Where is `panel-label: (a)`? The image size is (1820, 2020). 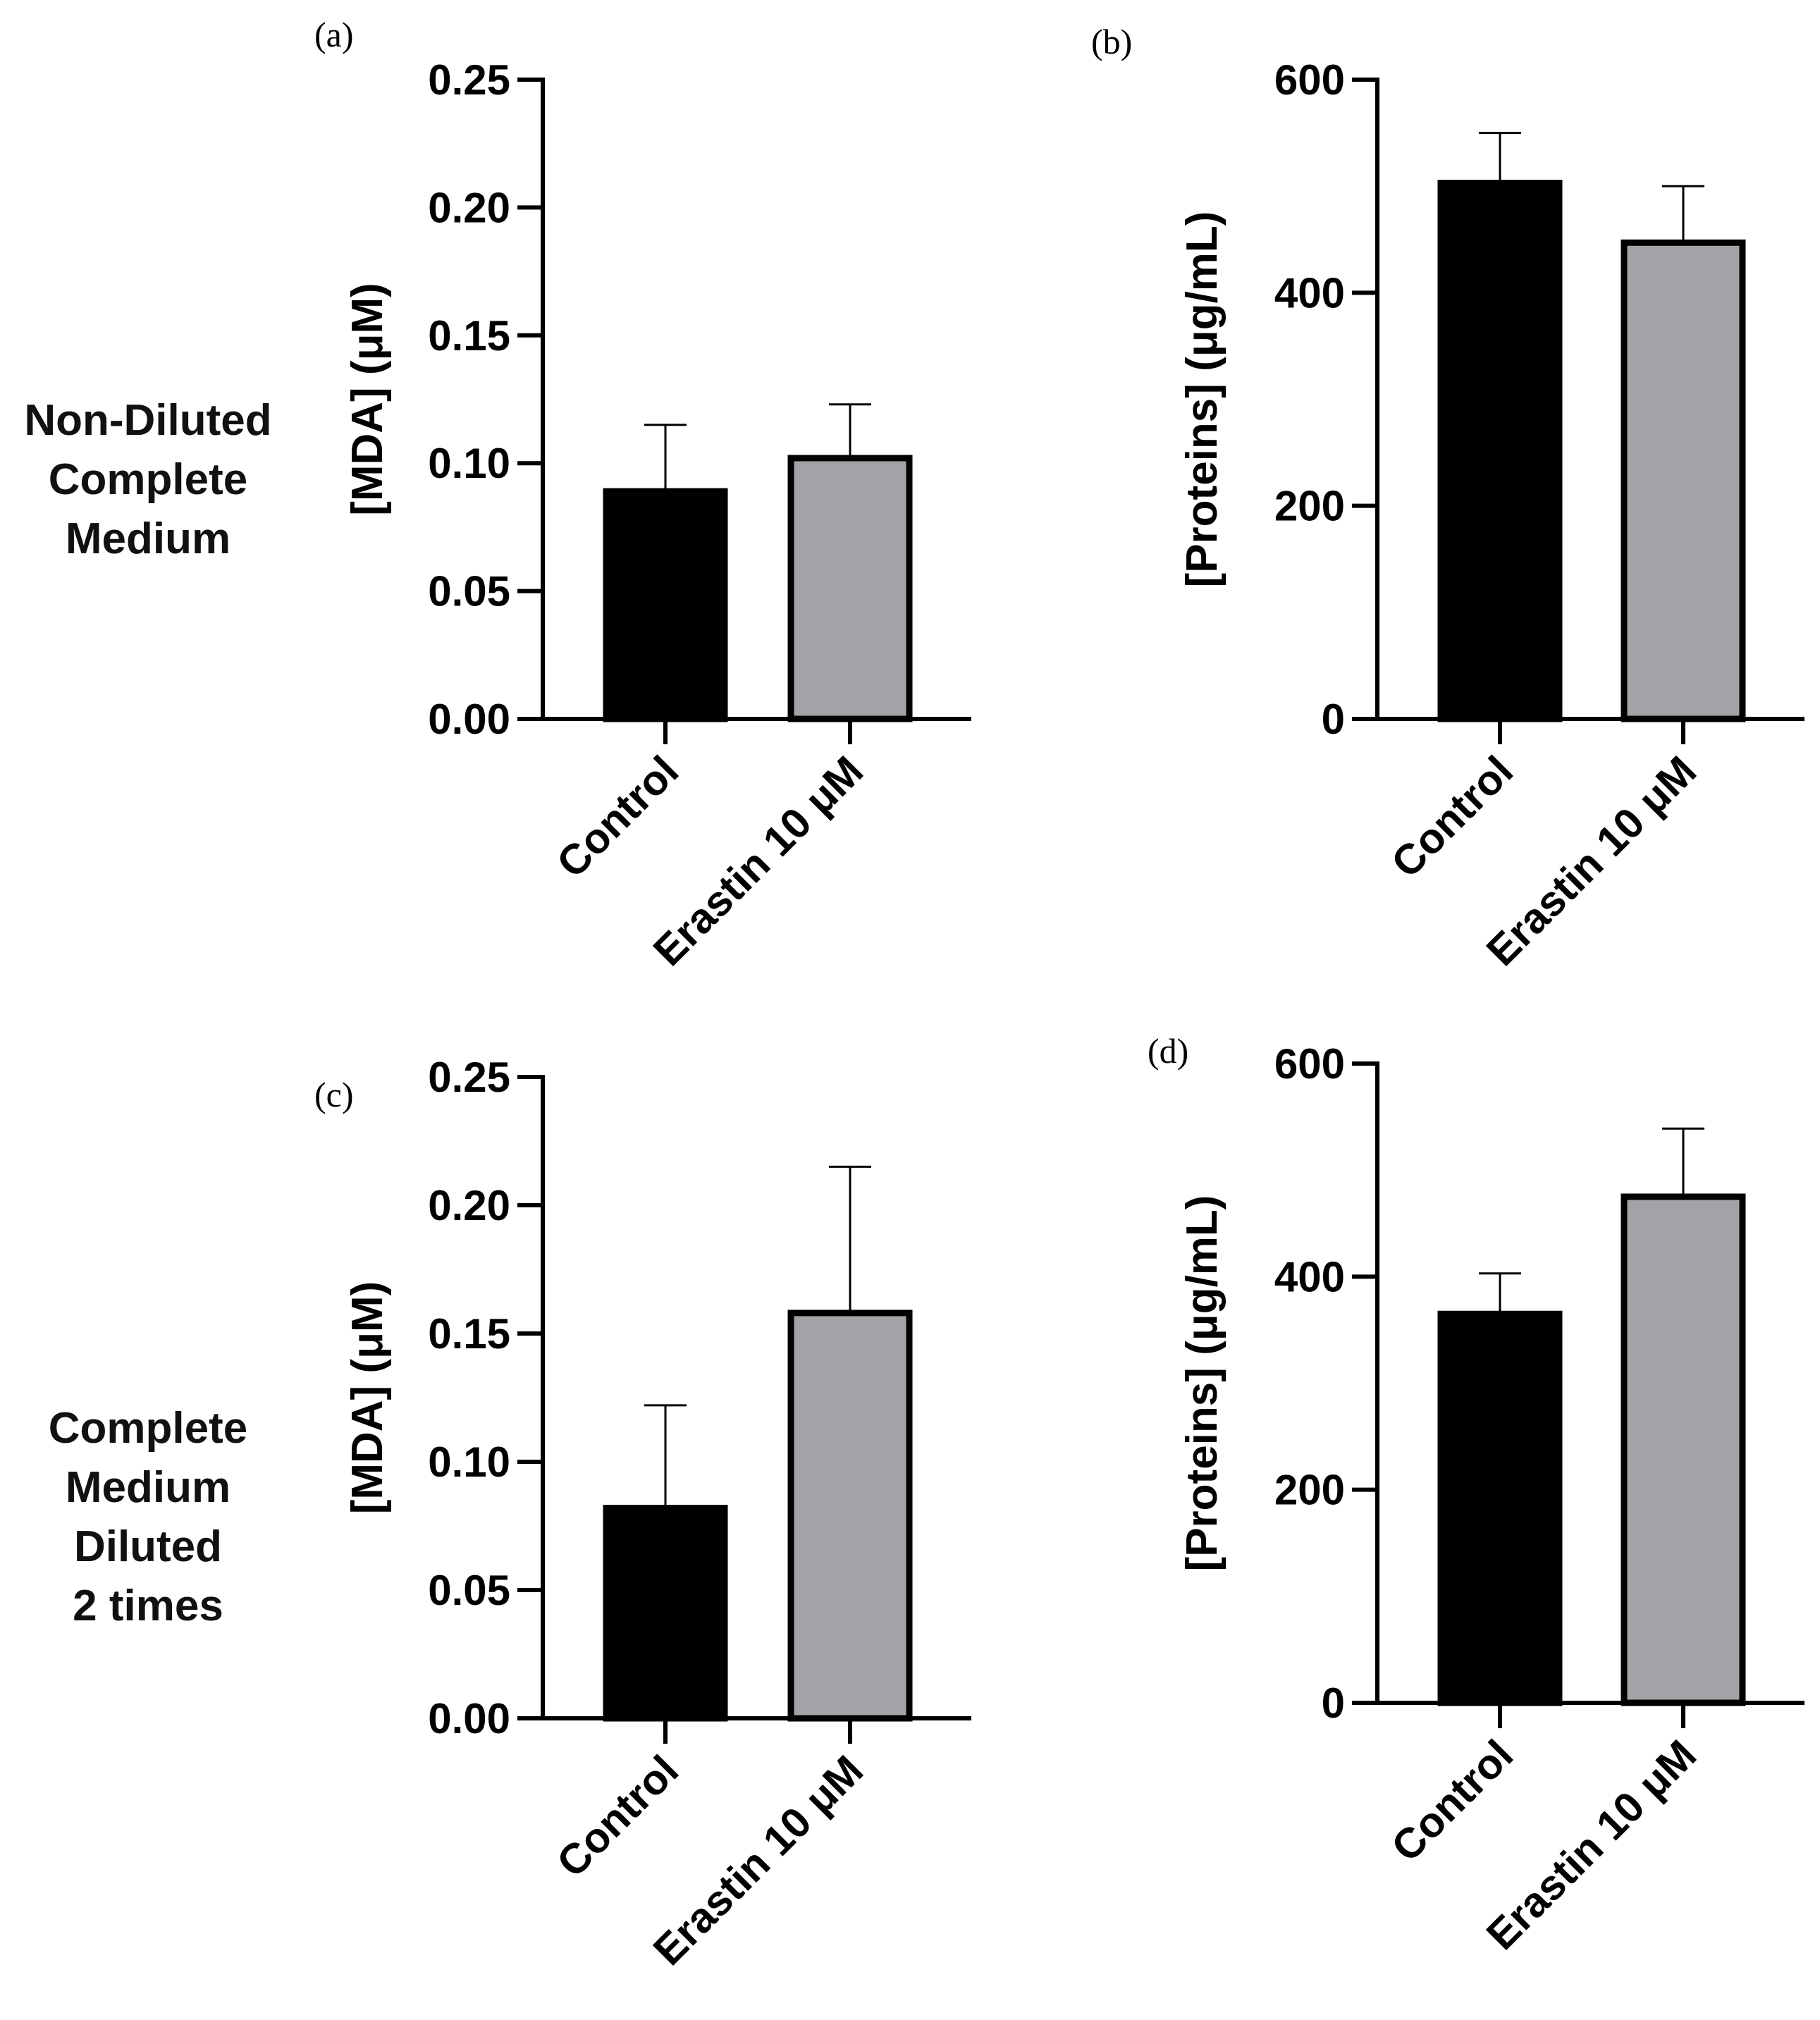 panel-label: (a) is located at coordinates (334, 34).